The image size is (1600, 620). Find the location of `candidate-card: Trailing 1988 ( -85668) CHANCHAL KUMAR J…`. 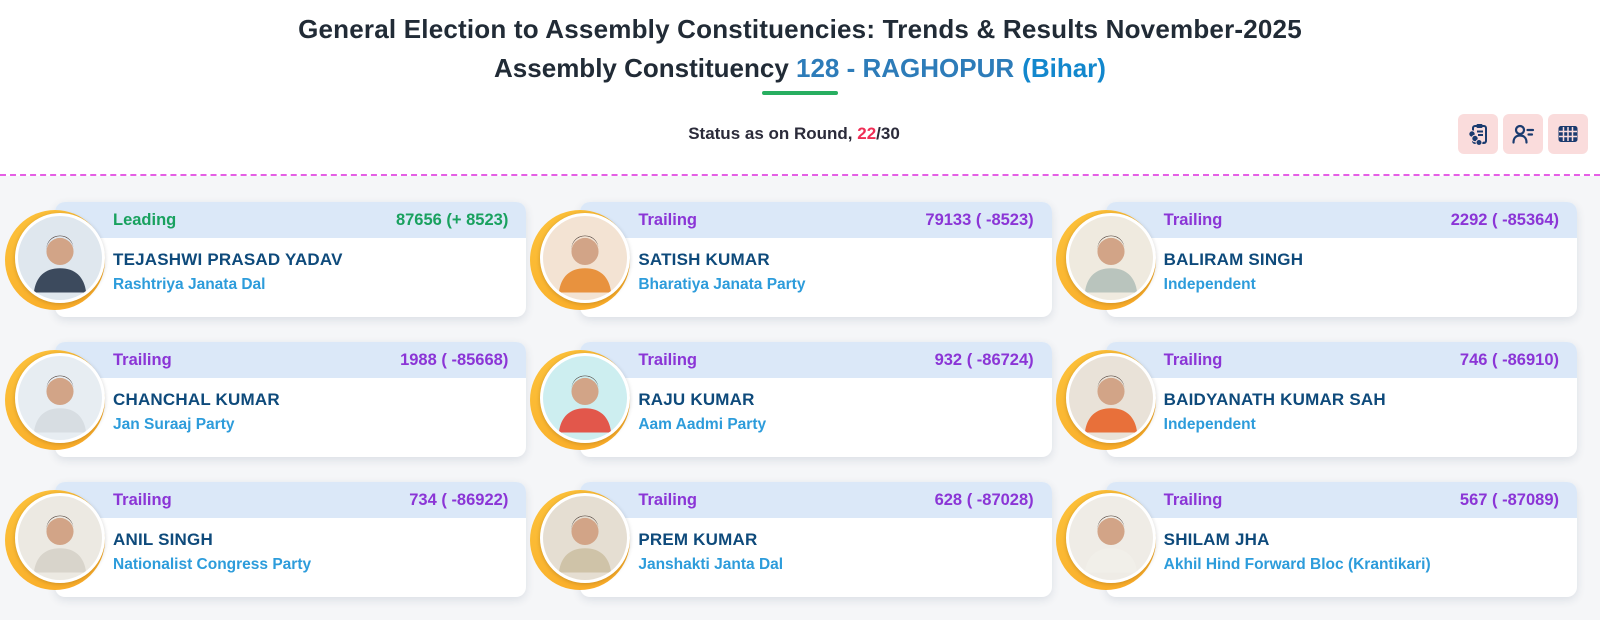

candidate-card: Trailing 1988 ( -85668) CHANCHAL KUMAR J… is located at coordinates (266, 399).